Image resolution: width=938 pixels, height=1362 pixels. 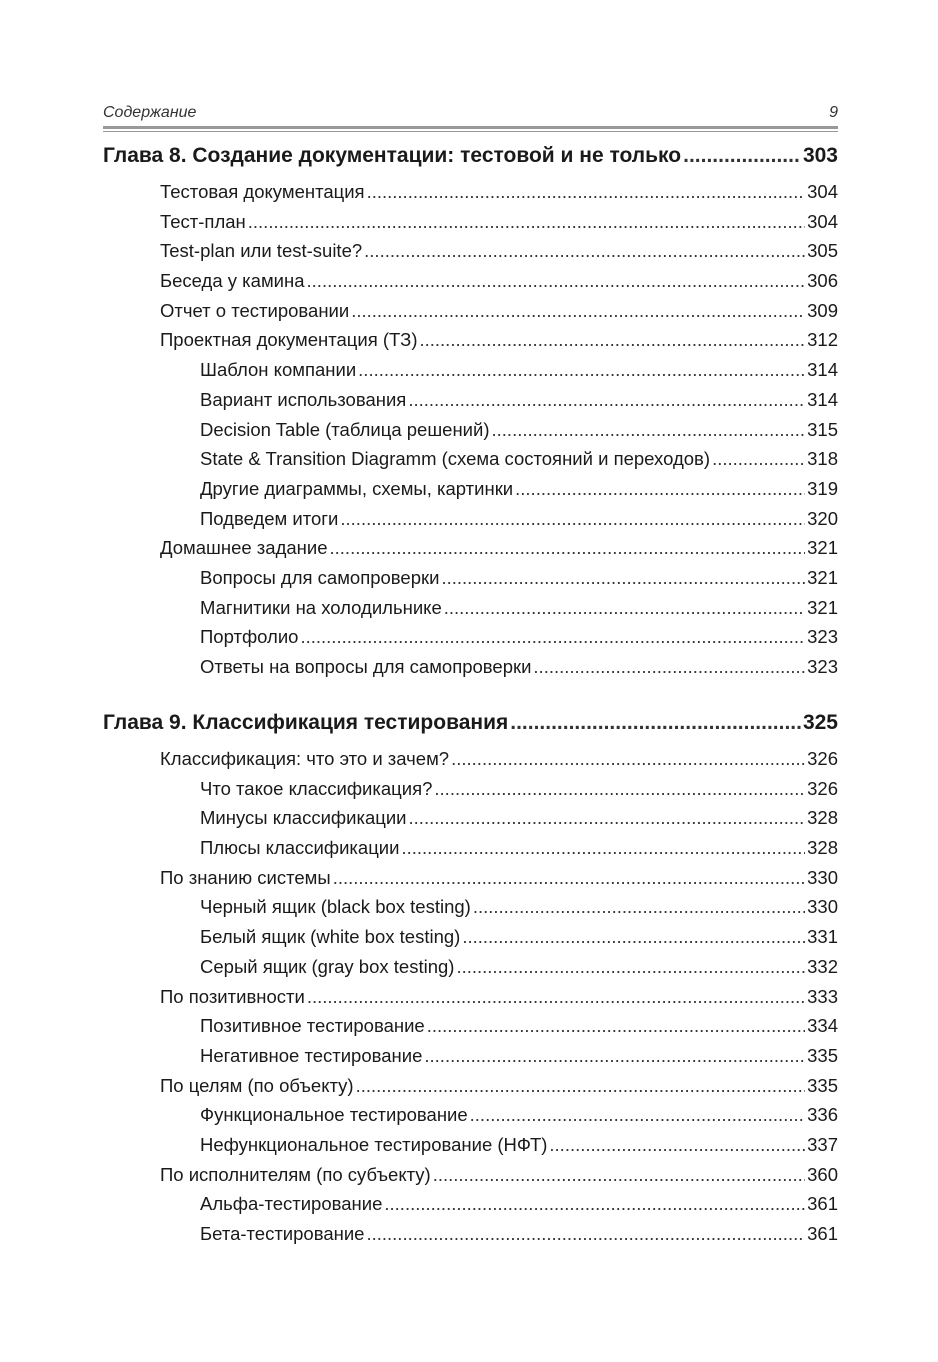 I want to click on page-number: 9, so click(x=833, y=112).